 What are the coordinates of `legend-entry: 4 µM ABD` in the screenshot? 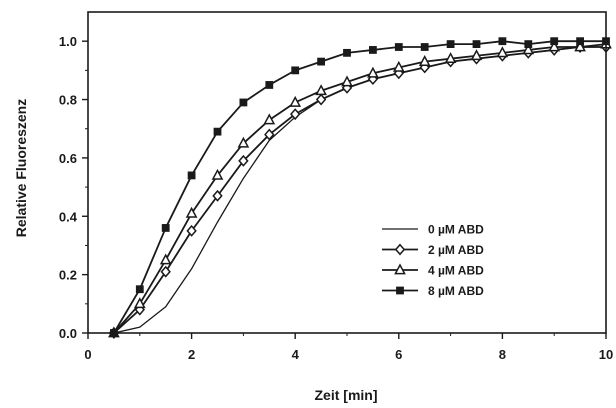 It's located at (433, 270).